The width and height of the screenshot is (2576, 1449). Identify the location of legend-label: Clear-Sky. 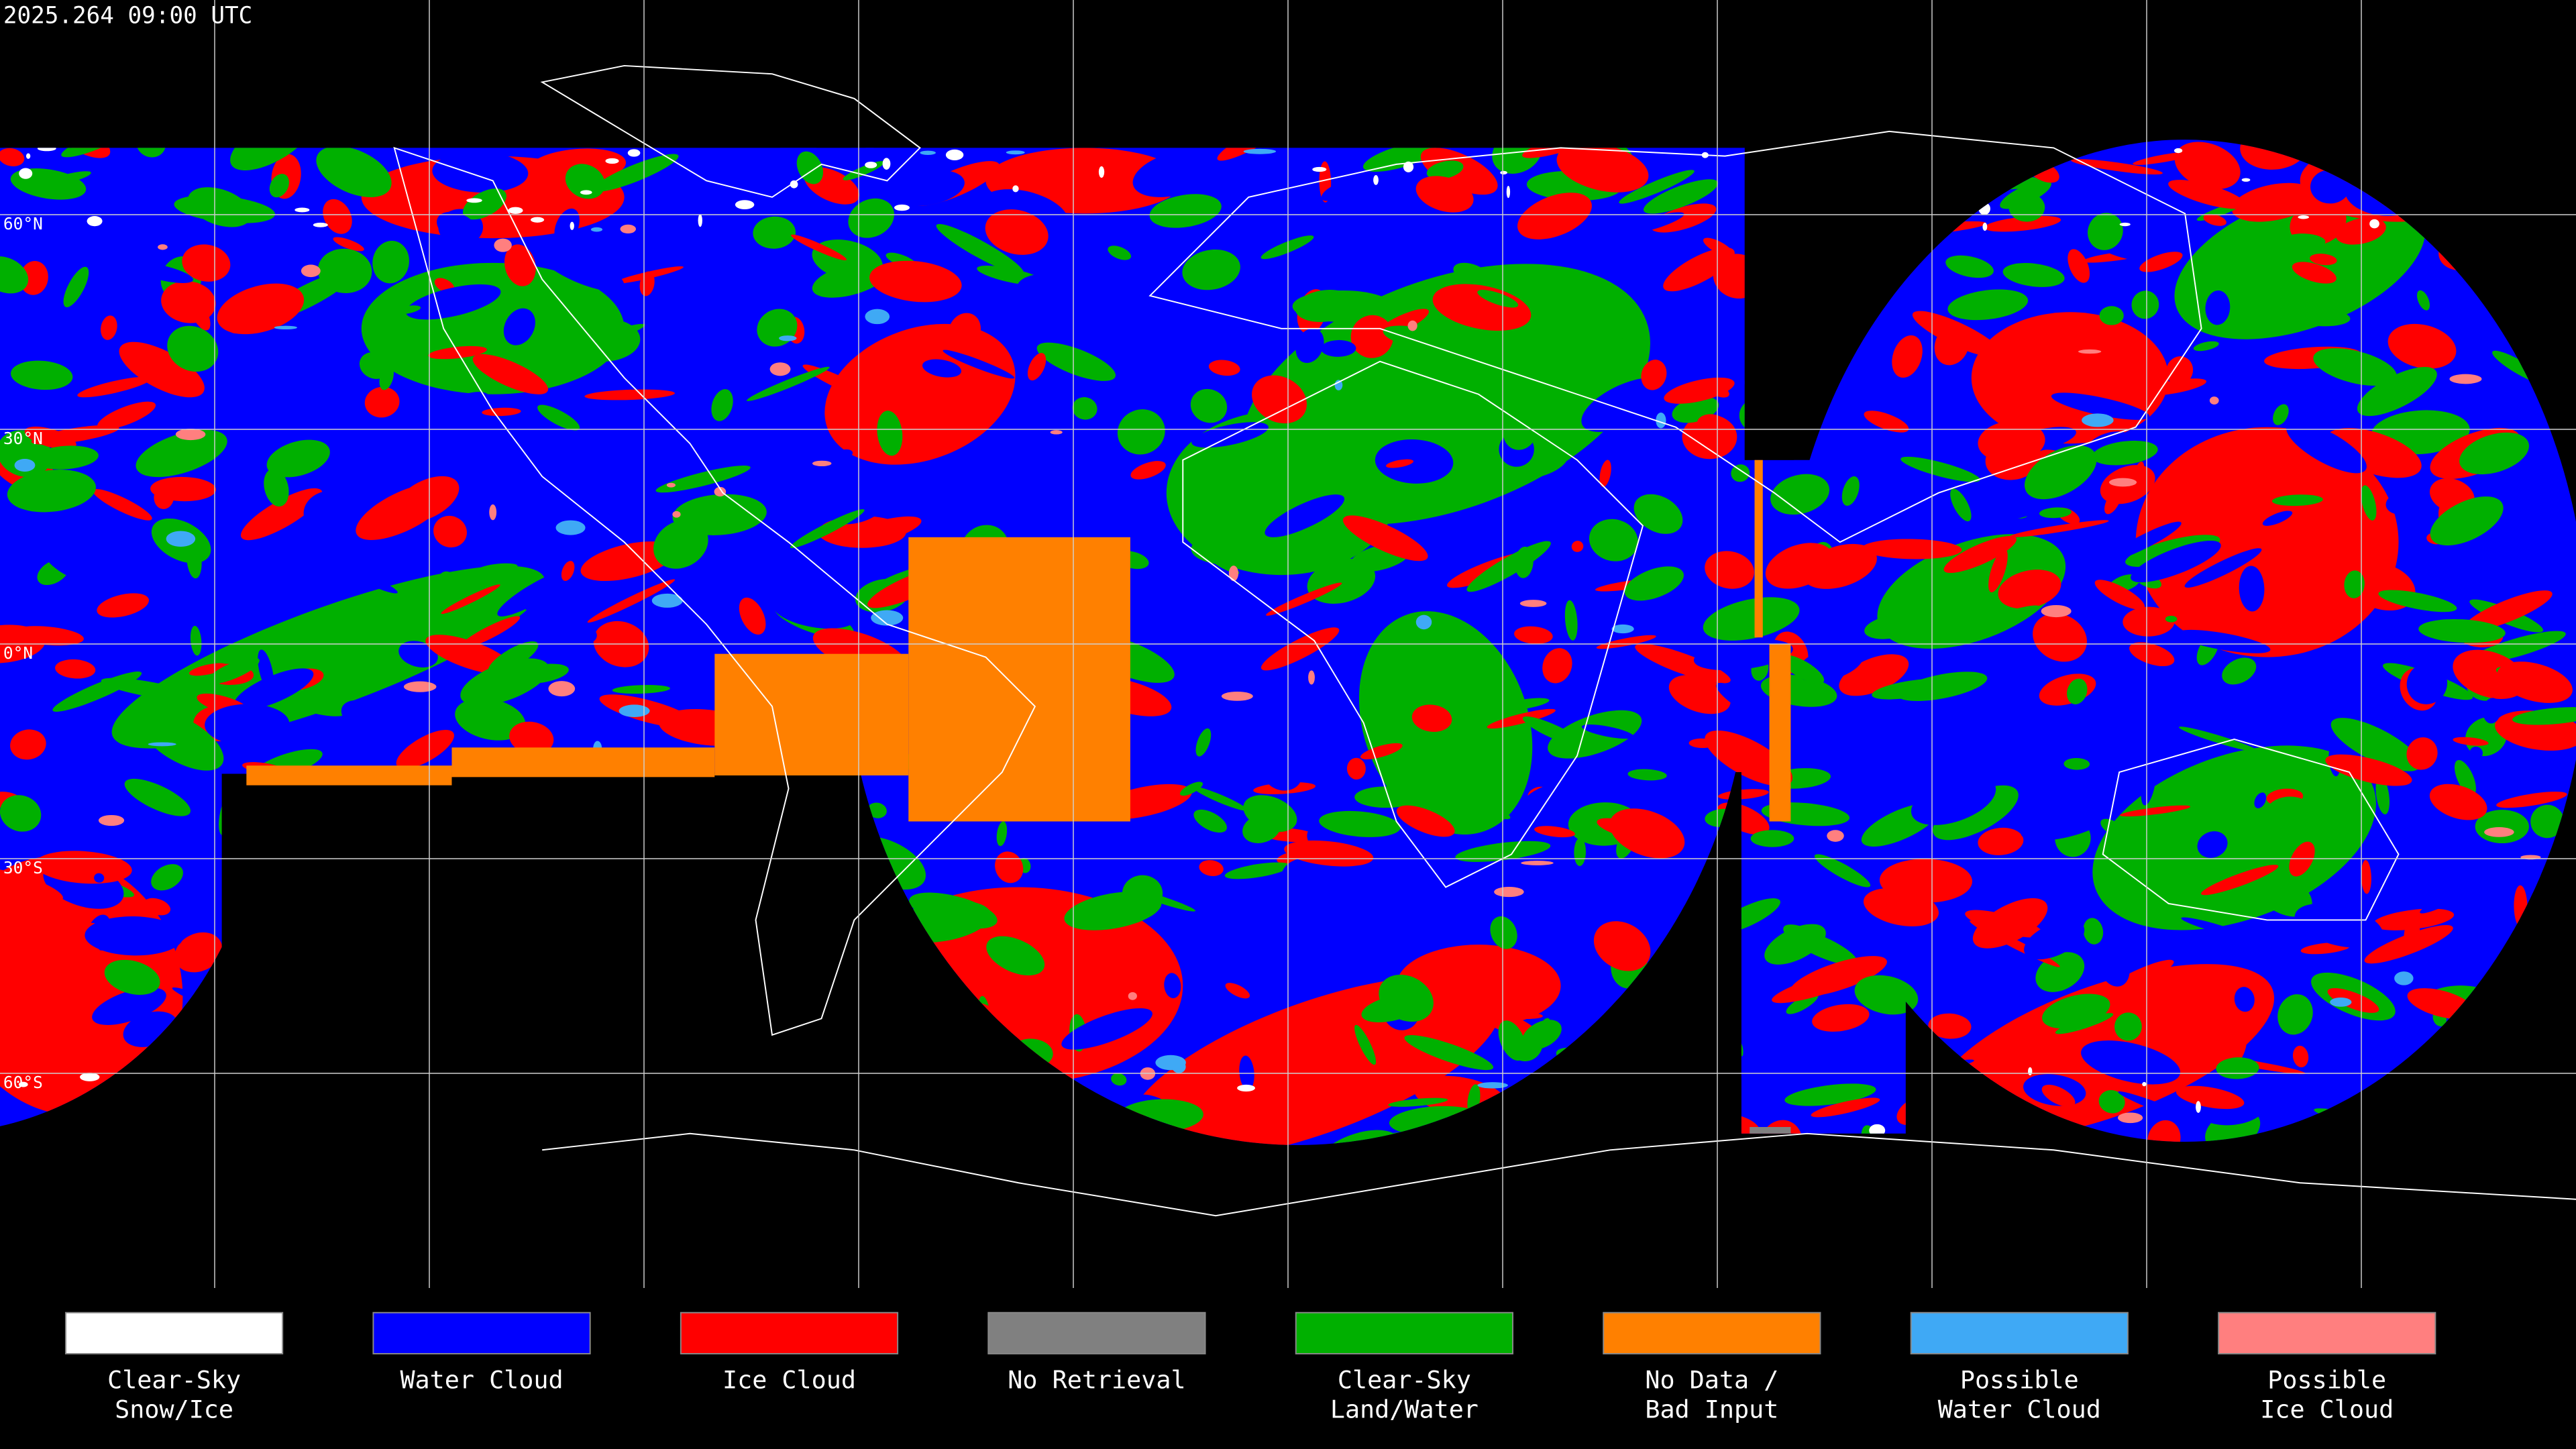
(1404, 1379).